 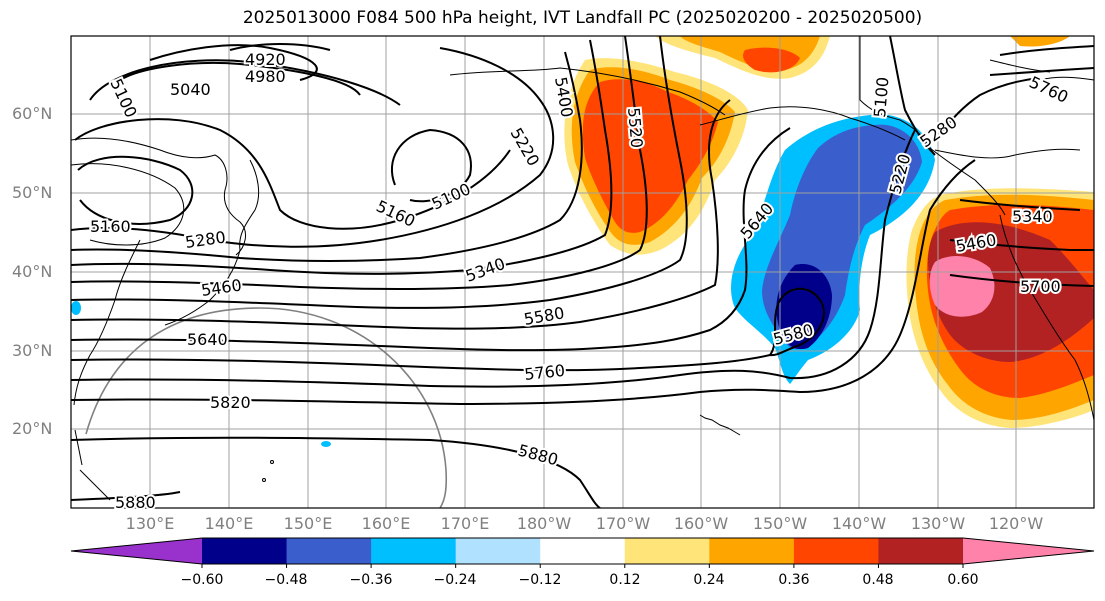 I want to click on colorbar-tick-label: −0.36, so click(x=371, y=580).